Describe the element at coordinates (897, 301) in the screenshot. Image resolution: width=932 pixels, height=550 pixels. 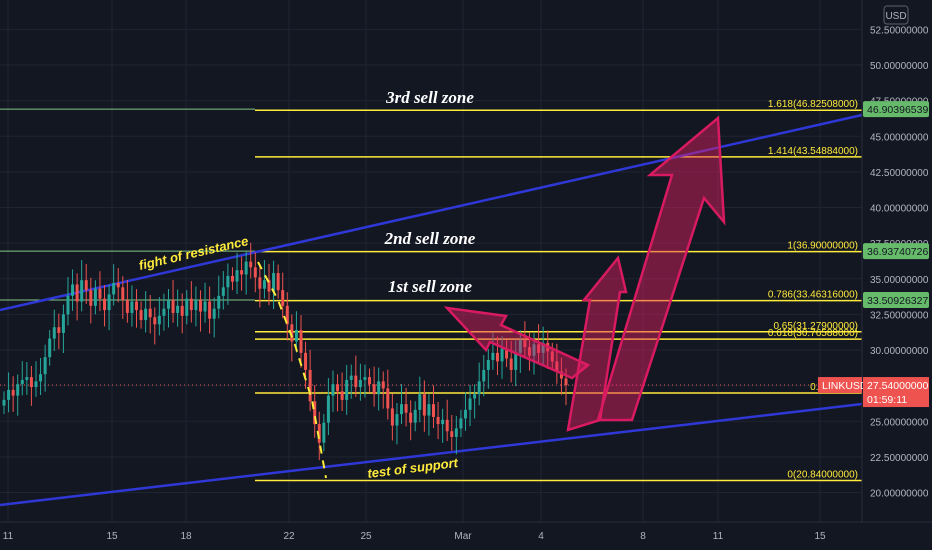
I see `price-tag-label: 33.50926327` at that location.